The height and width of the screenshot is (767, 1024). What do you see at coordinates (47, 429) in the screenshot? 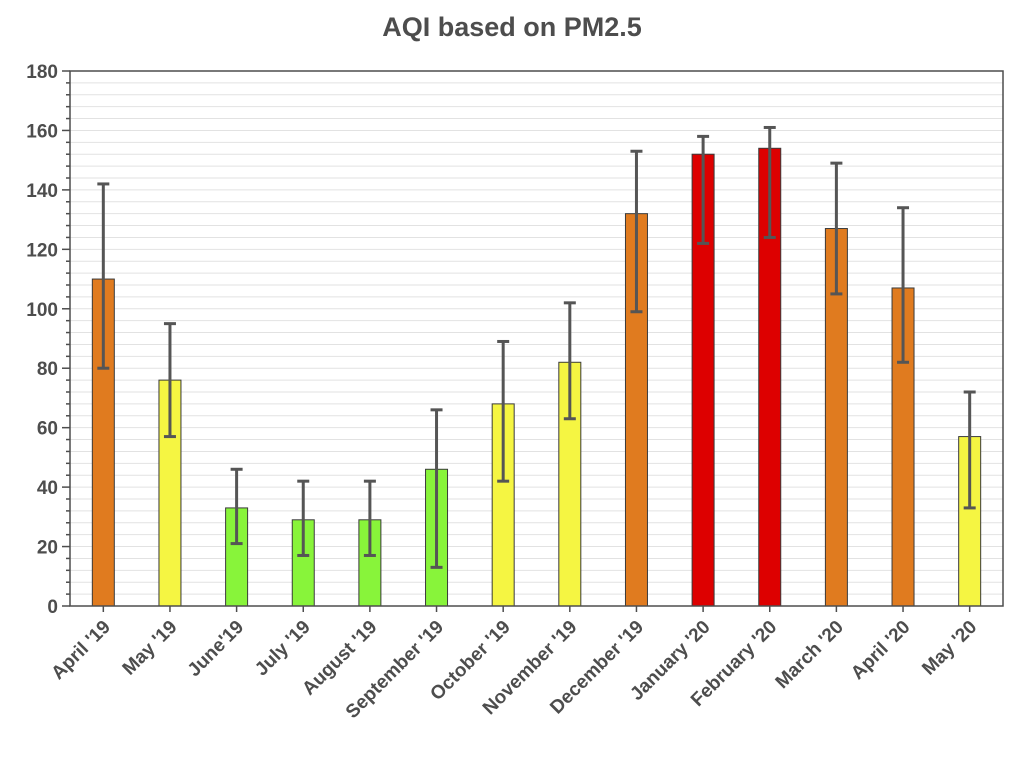
I see `y-tick-label: 60` at bounding box center [47, 429].